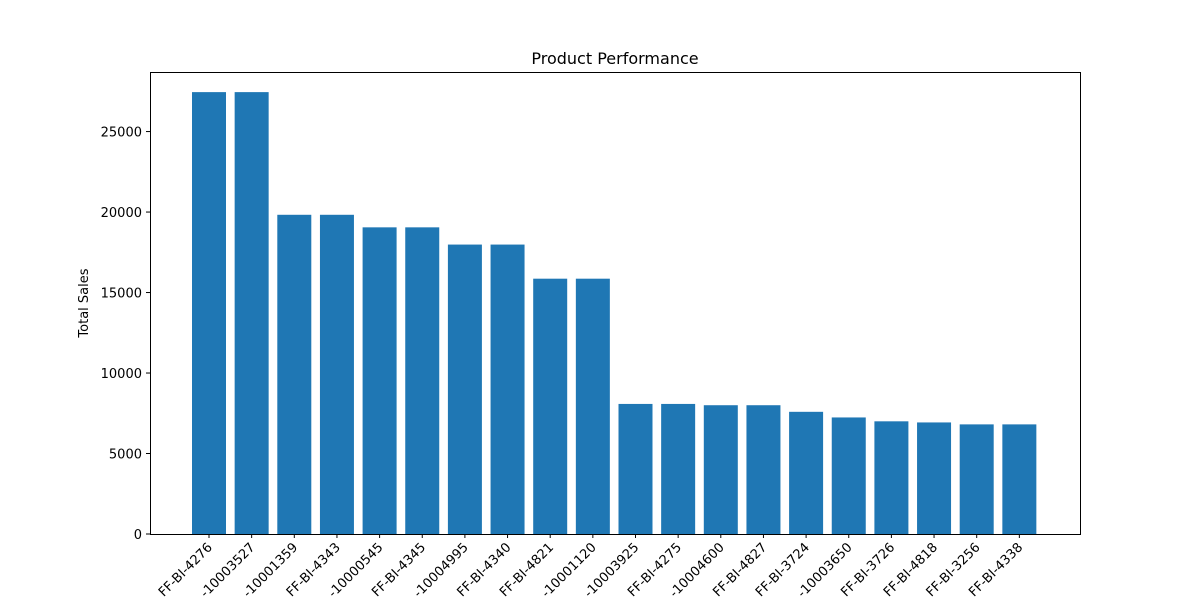 The width and height of the screenshot is (1200, 600). What do you see at coordinates (121, 374) in the screenshot?
I see `y-tick-label: 10000` at bounding box center [121, 374].